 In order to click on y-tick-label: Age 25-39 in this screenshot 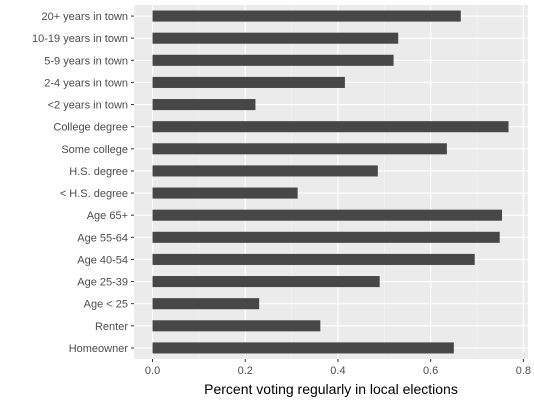, I will do `click(102, 283)`.